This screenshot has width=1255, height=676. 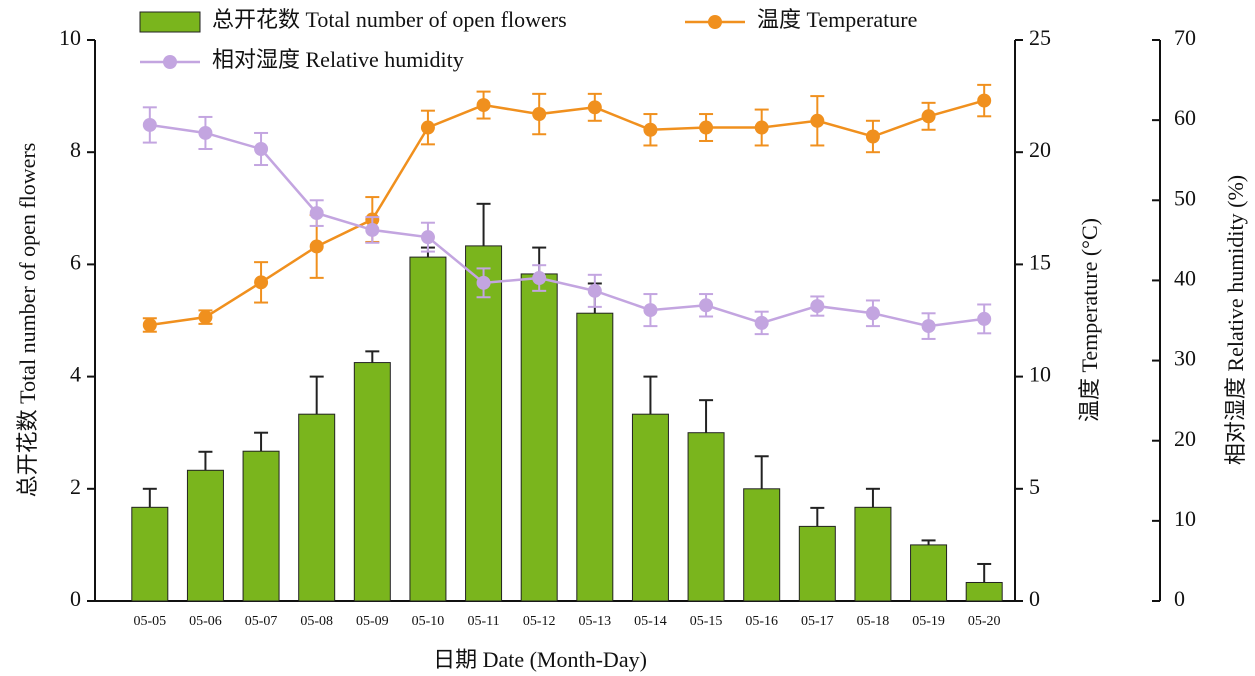 What do you see at coordinates (1185, 37) in the screenshot?
I see `tick-label: 70` at bounding box center [1185, 37].